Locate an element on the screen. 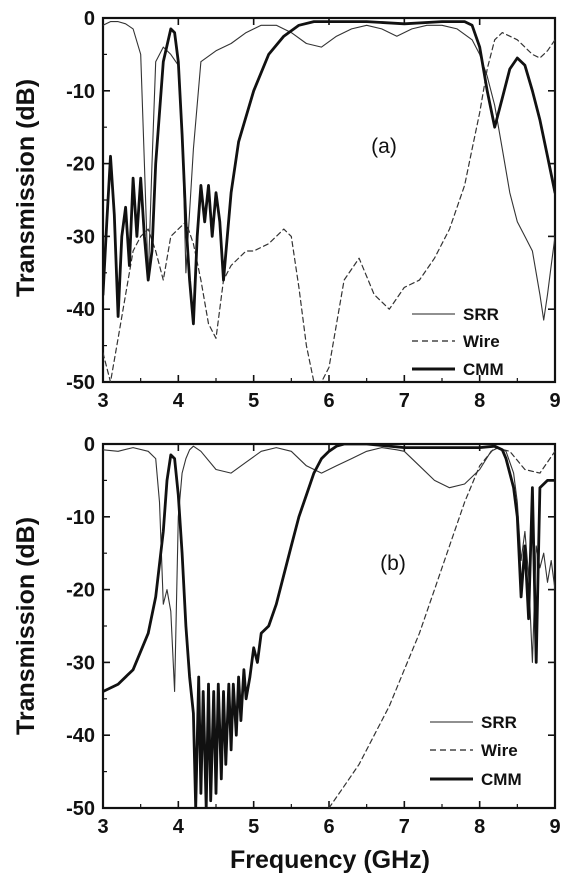 The image size is (561, 883). panel-b-xtick-label: 8 is located at coordinates (479, 827).